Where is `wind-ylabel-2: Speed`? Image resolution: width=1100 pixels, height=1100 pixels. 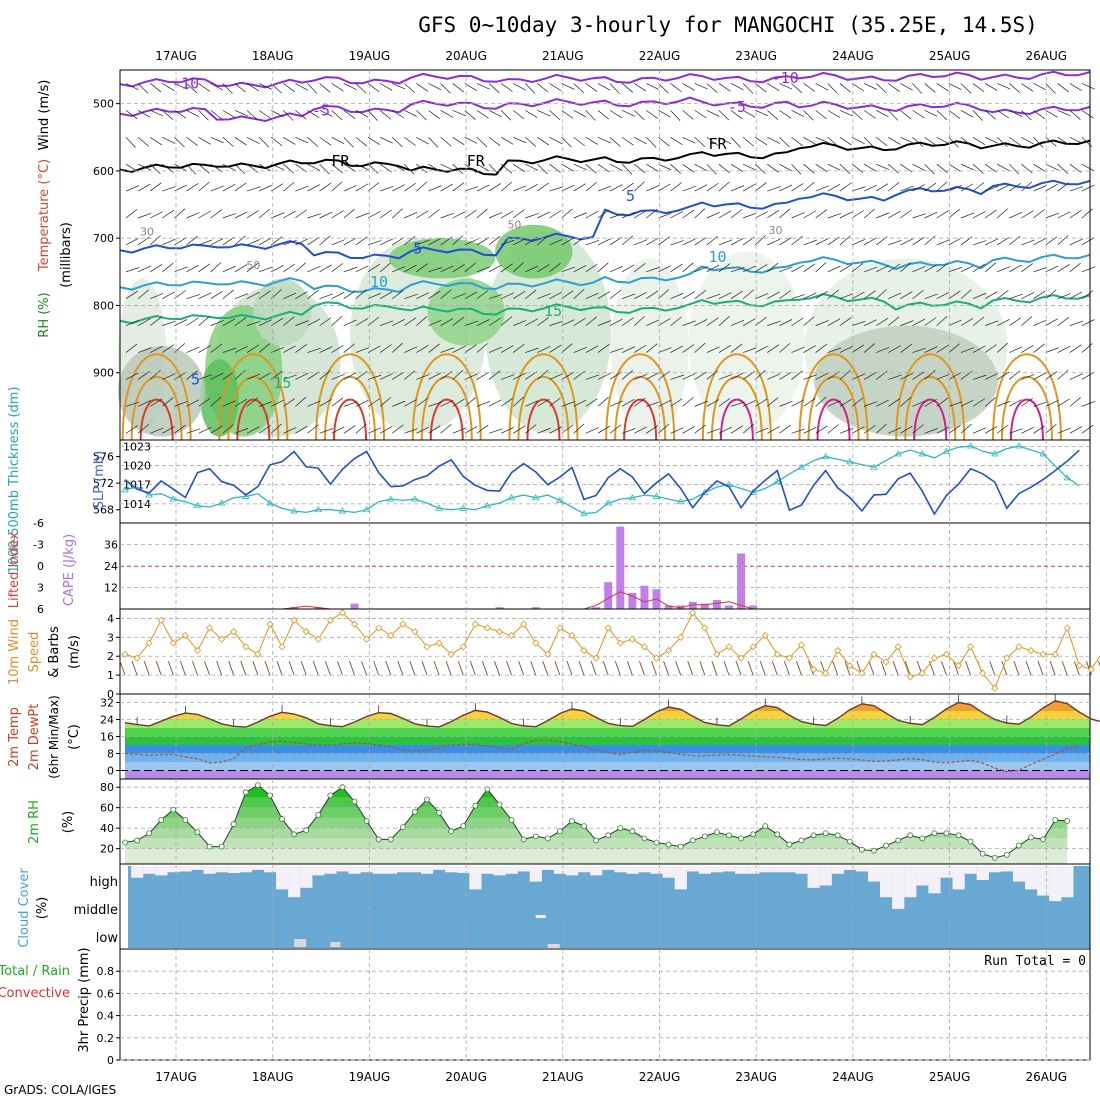 wind-ylabel-2: Speed is located at coordinates (34, 652).